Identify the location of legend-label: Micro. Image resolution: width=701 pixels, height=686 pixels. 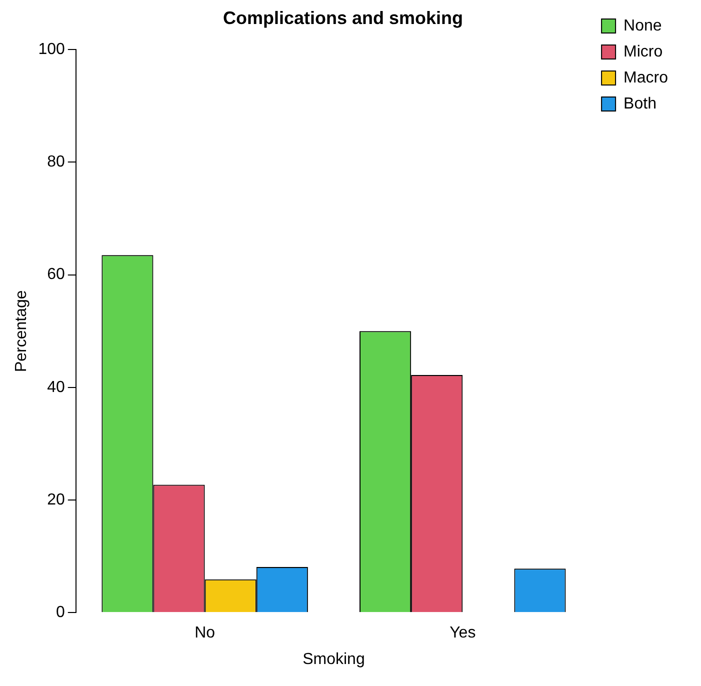
(643, 51).